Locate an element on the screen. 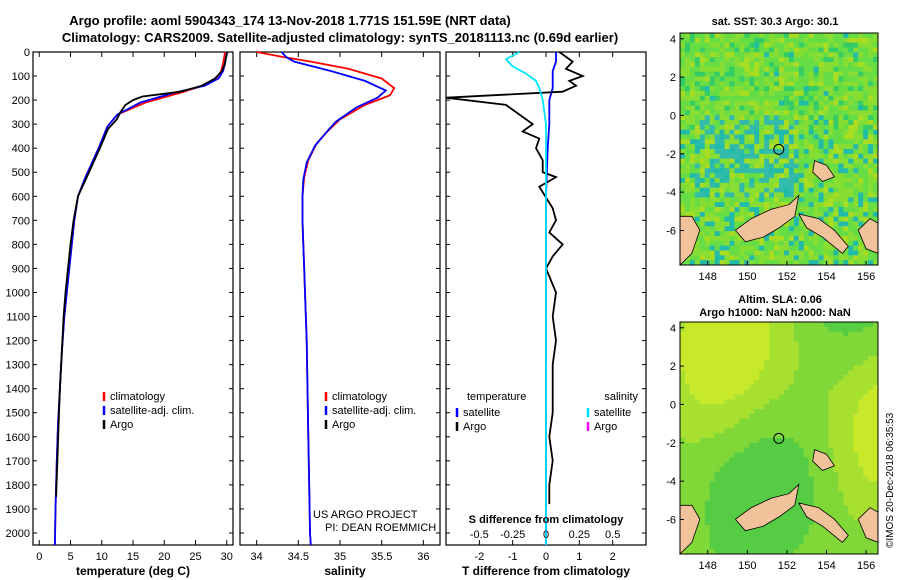  map-x-tick-label: 150 is located at coordinates (747, 566).